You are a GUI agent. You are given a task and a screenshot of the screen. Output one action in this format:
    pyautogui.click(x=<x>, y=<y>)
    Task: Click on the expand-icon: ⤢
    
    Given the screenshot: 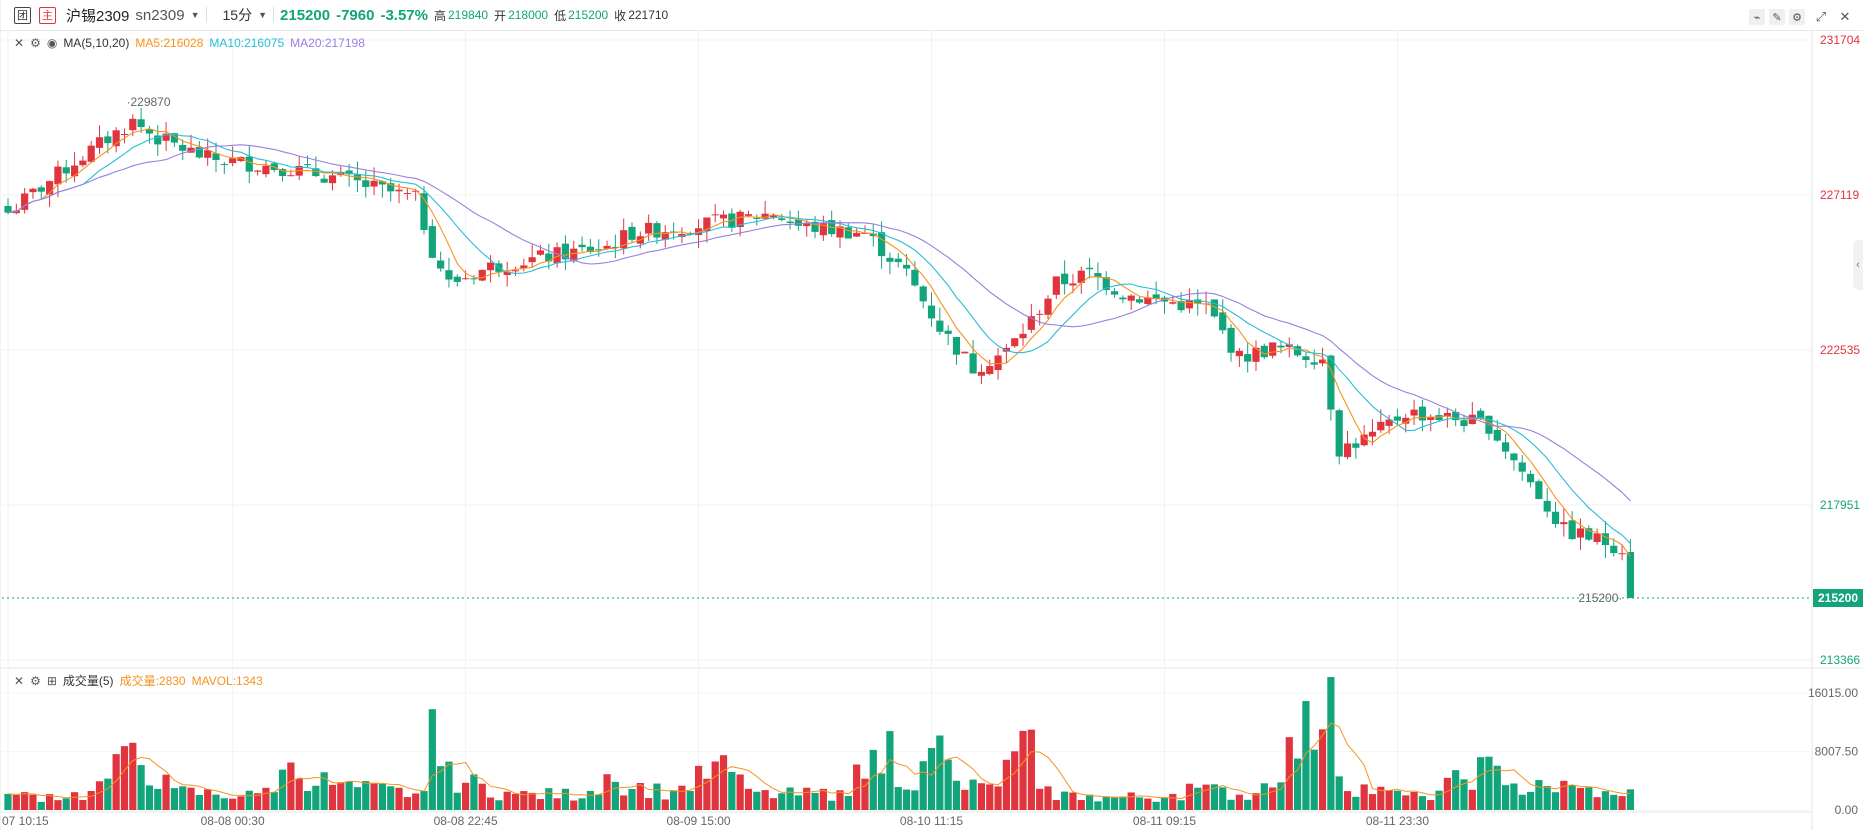 What is the action you would take?
    pyautogui.click(x=1821, y=16)
    